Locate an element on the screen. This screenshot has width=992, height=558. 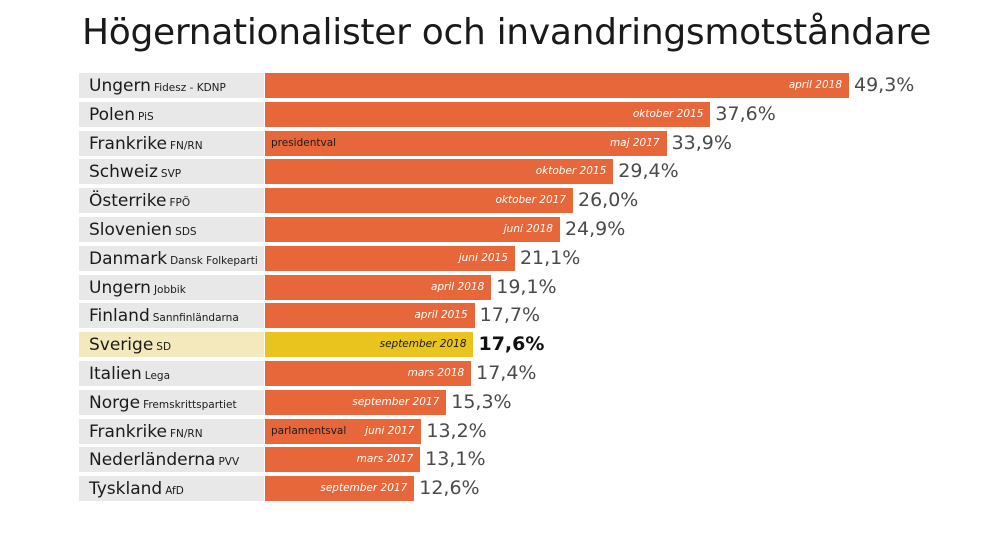
bar-date-label: april 2015 is located at coordinates (441, 315).